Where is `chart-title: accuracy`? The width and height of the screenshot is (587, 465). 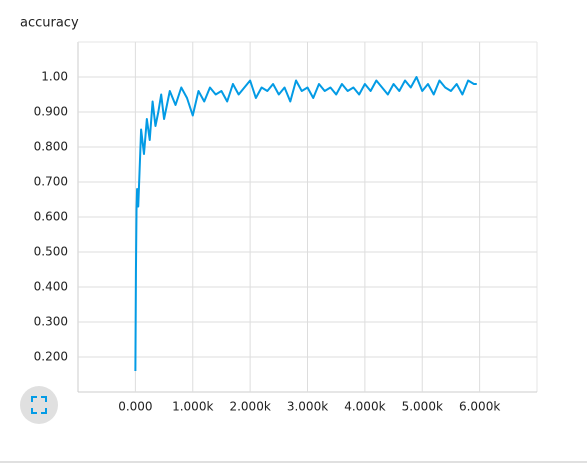
chart-title: accuracy is located at coordinates (49, 23).